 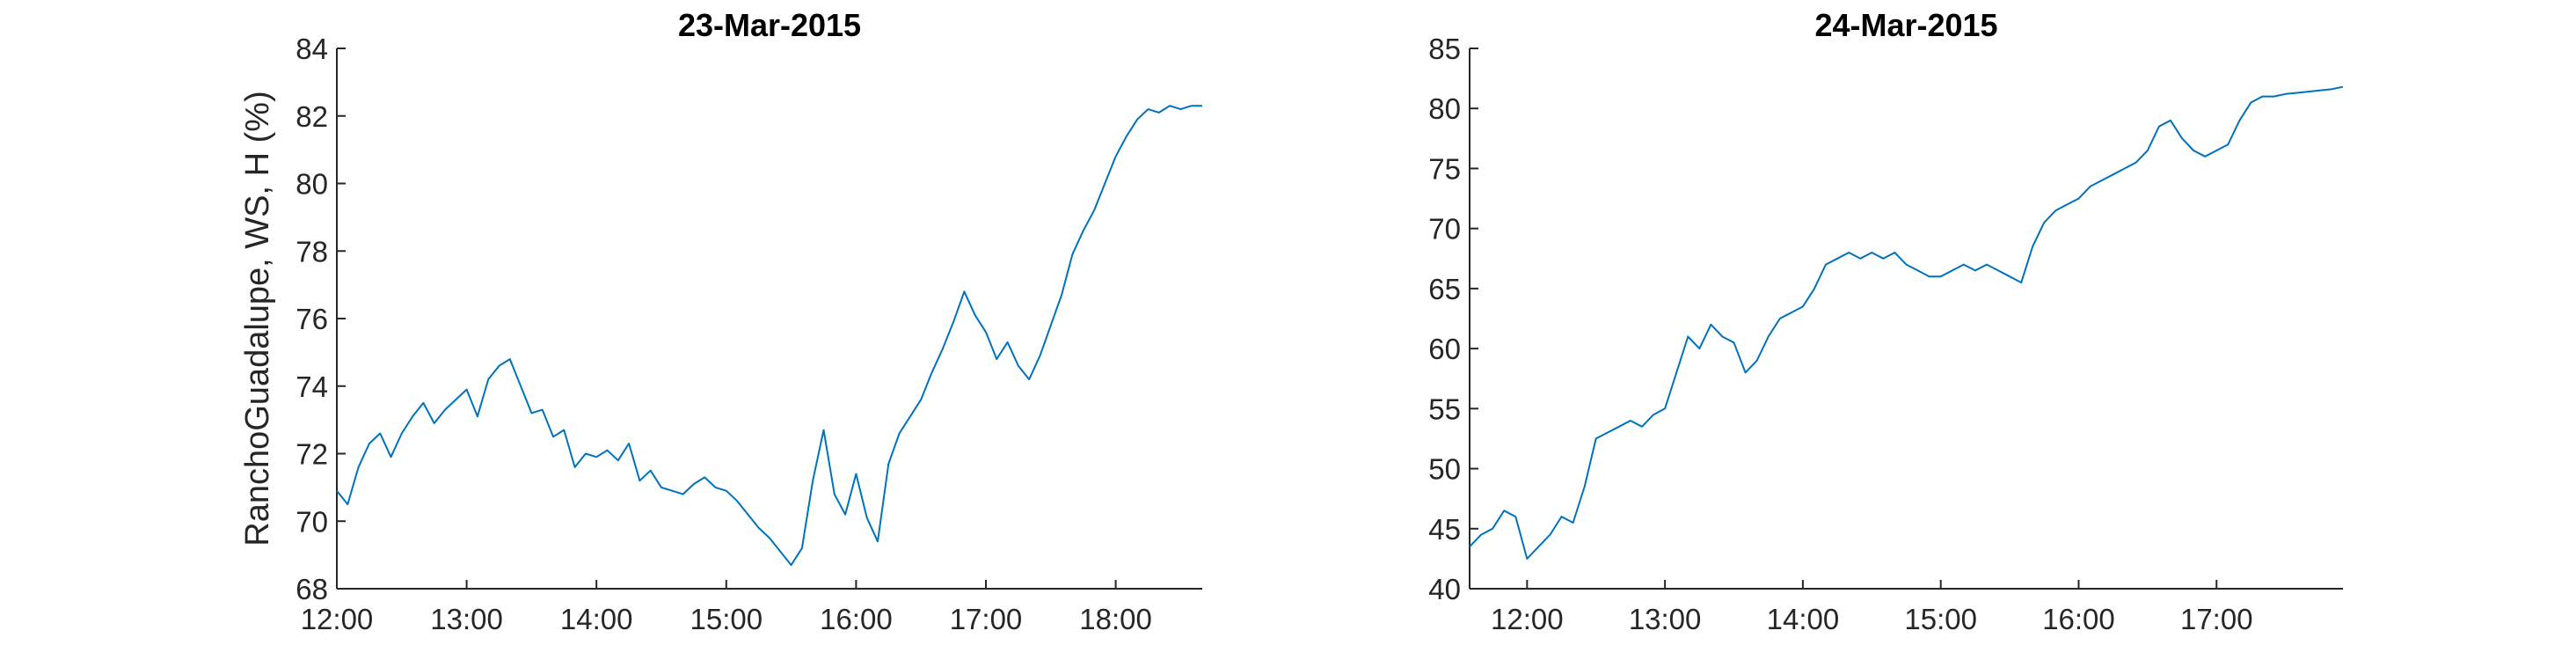 What do you see at coordinates (1444, 349) in the screenshot?
I see `y-tick-label: 60` at bounding box center [1444, 349].